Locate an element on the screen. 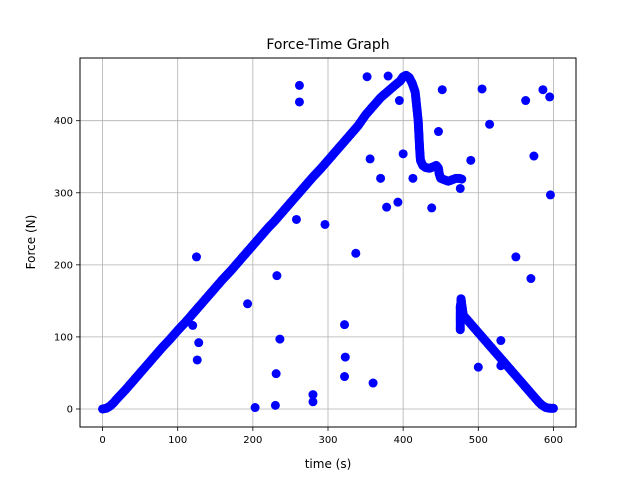 The image size is (640, 480). x-tick-label: 500 is located at coordinates (478, 440).